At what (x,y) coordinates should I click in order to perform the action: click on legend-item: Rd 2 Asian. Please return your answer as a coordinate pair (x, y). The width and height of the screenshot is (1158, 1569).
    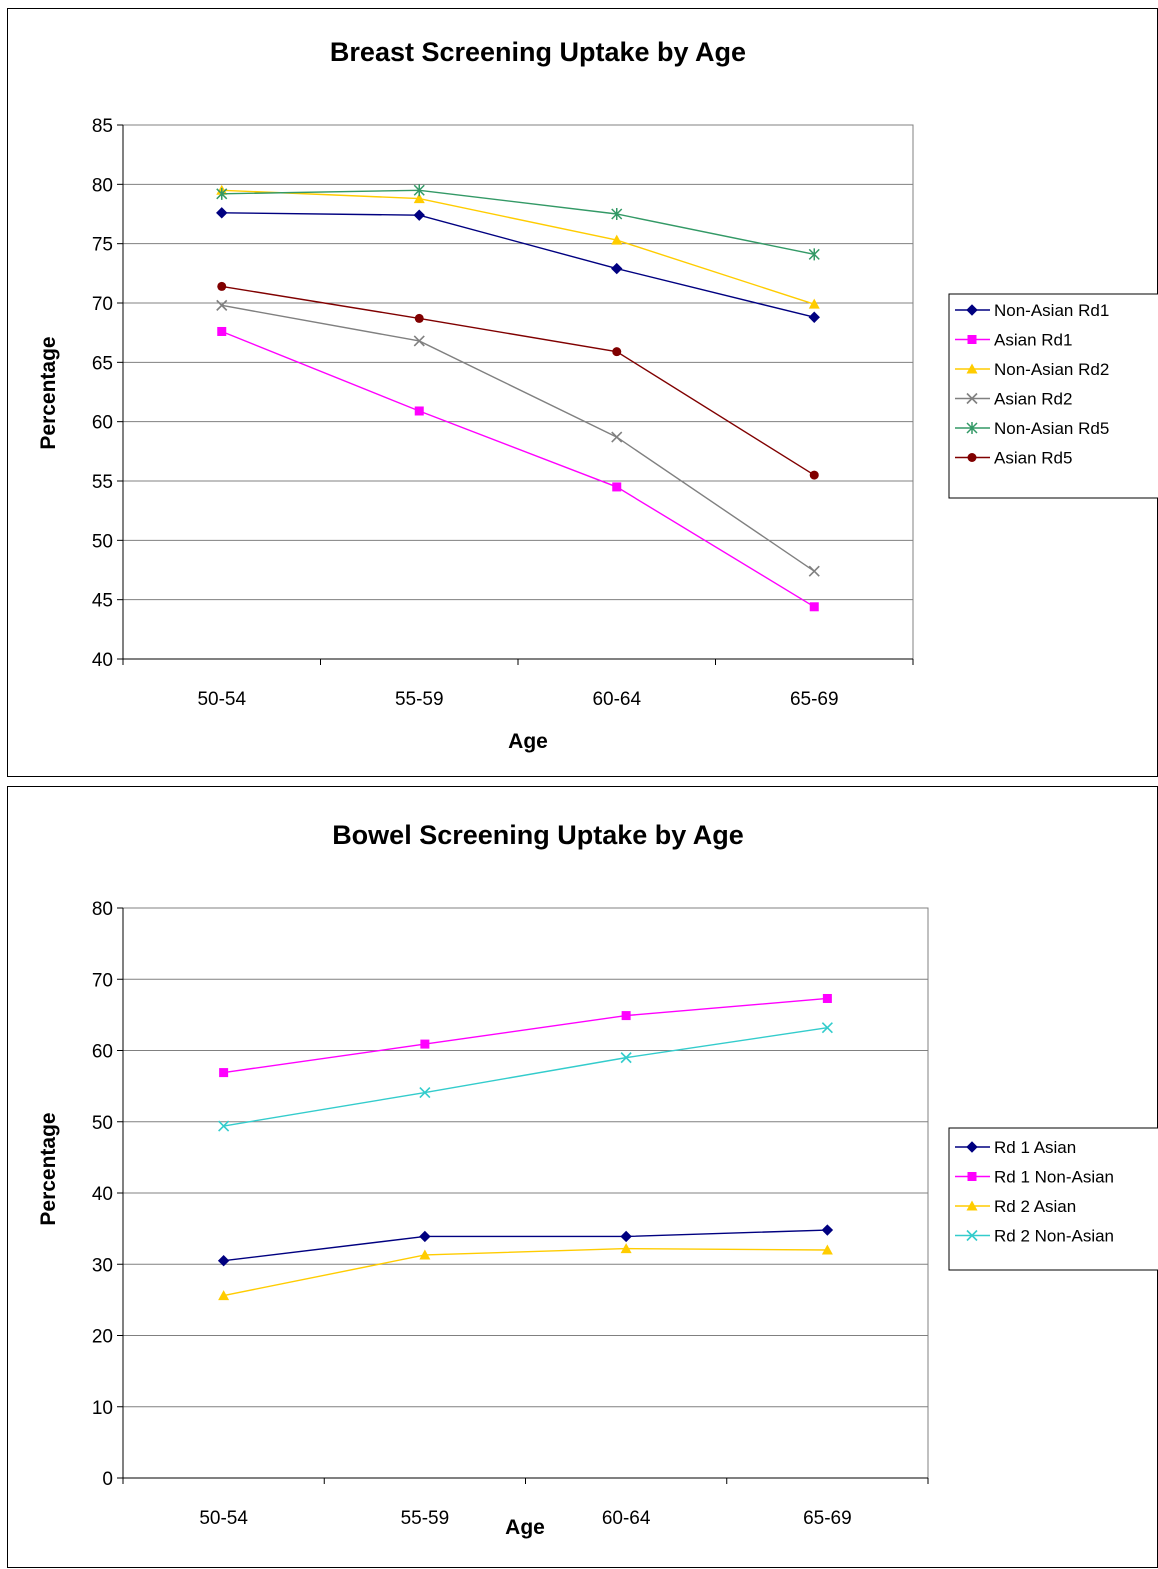
    Looking at the image, I should click on (1015, 1206).